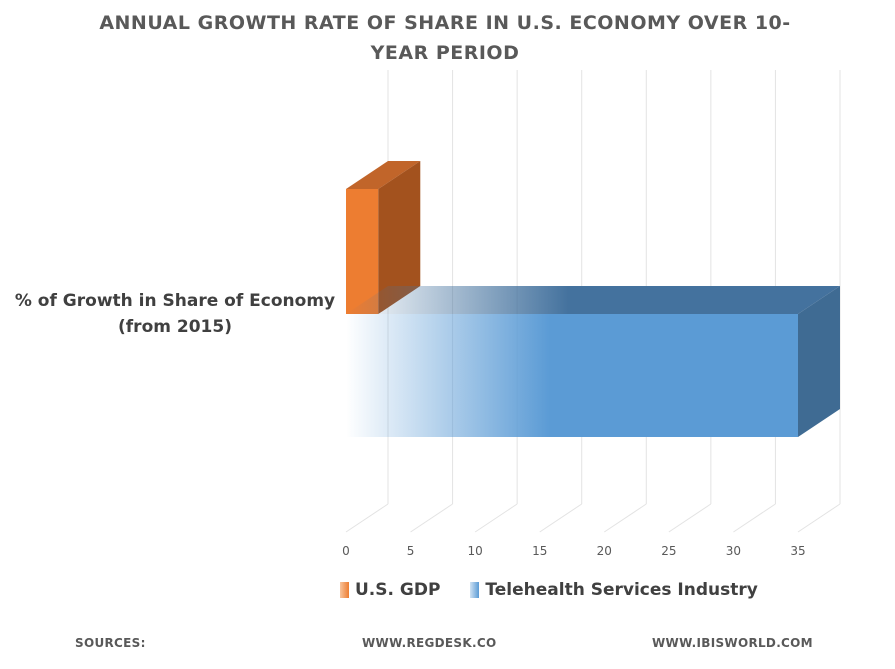  I want to click on x-tick-label: 10, so click(475, 551).